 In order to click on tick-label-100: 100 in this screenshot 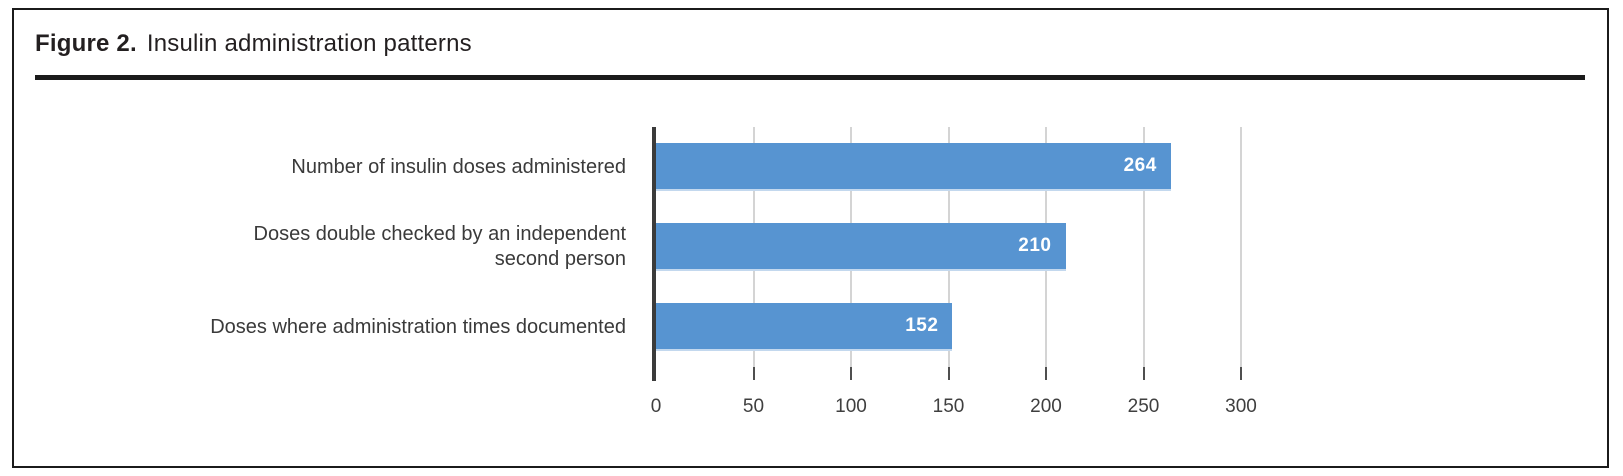, I will do `click(851, 406)`.